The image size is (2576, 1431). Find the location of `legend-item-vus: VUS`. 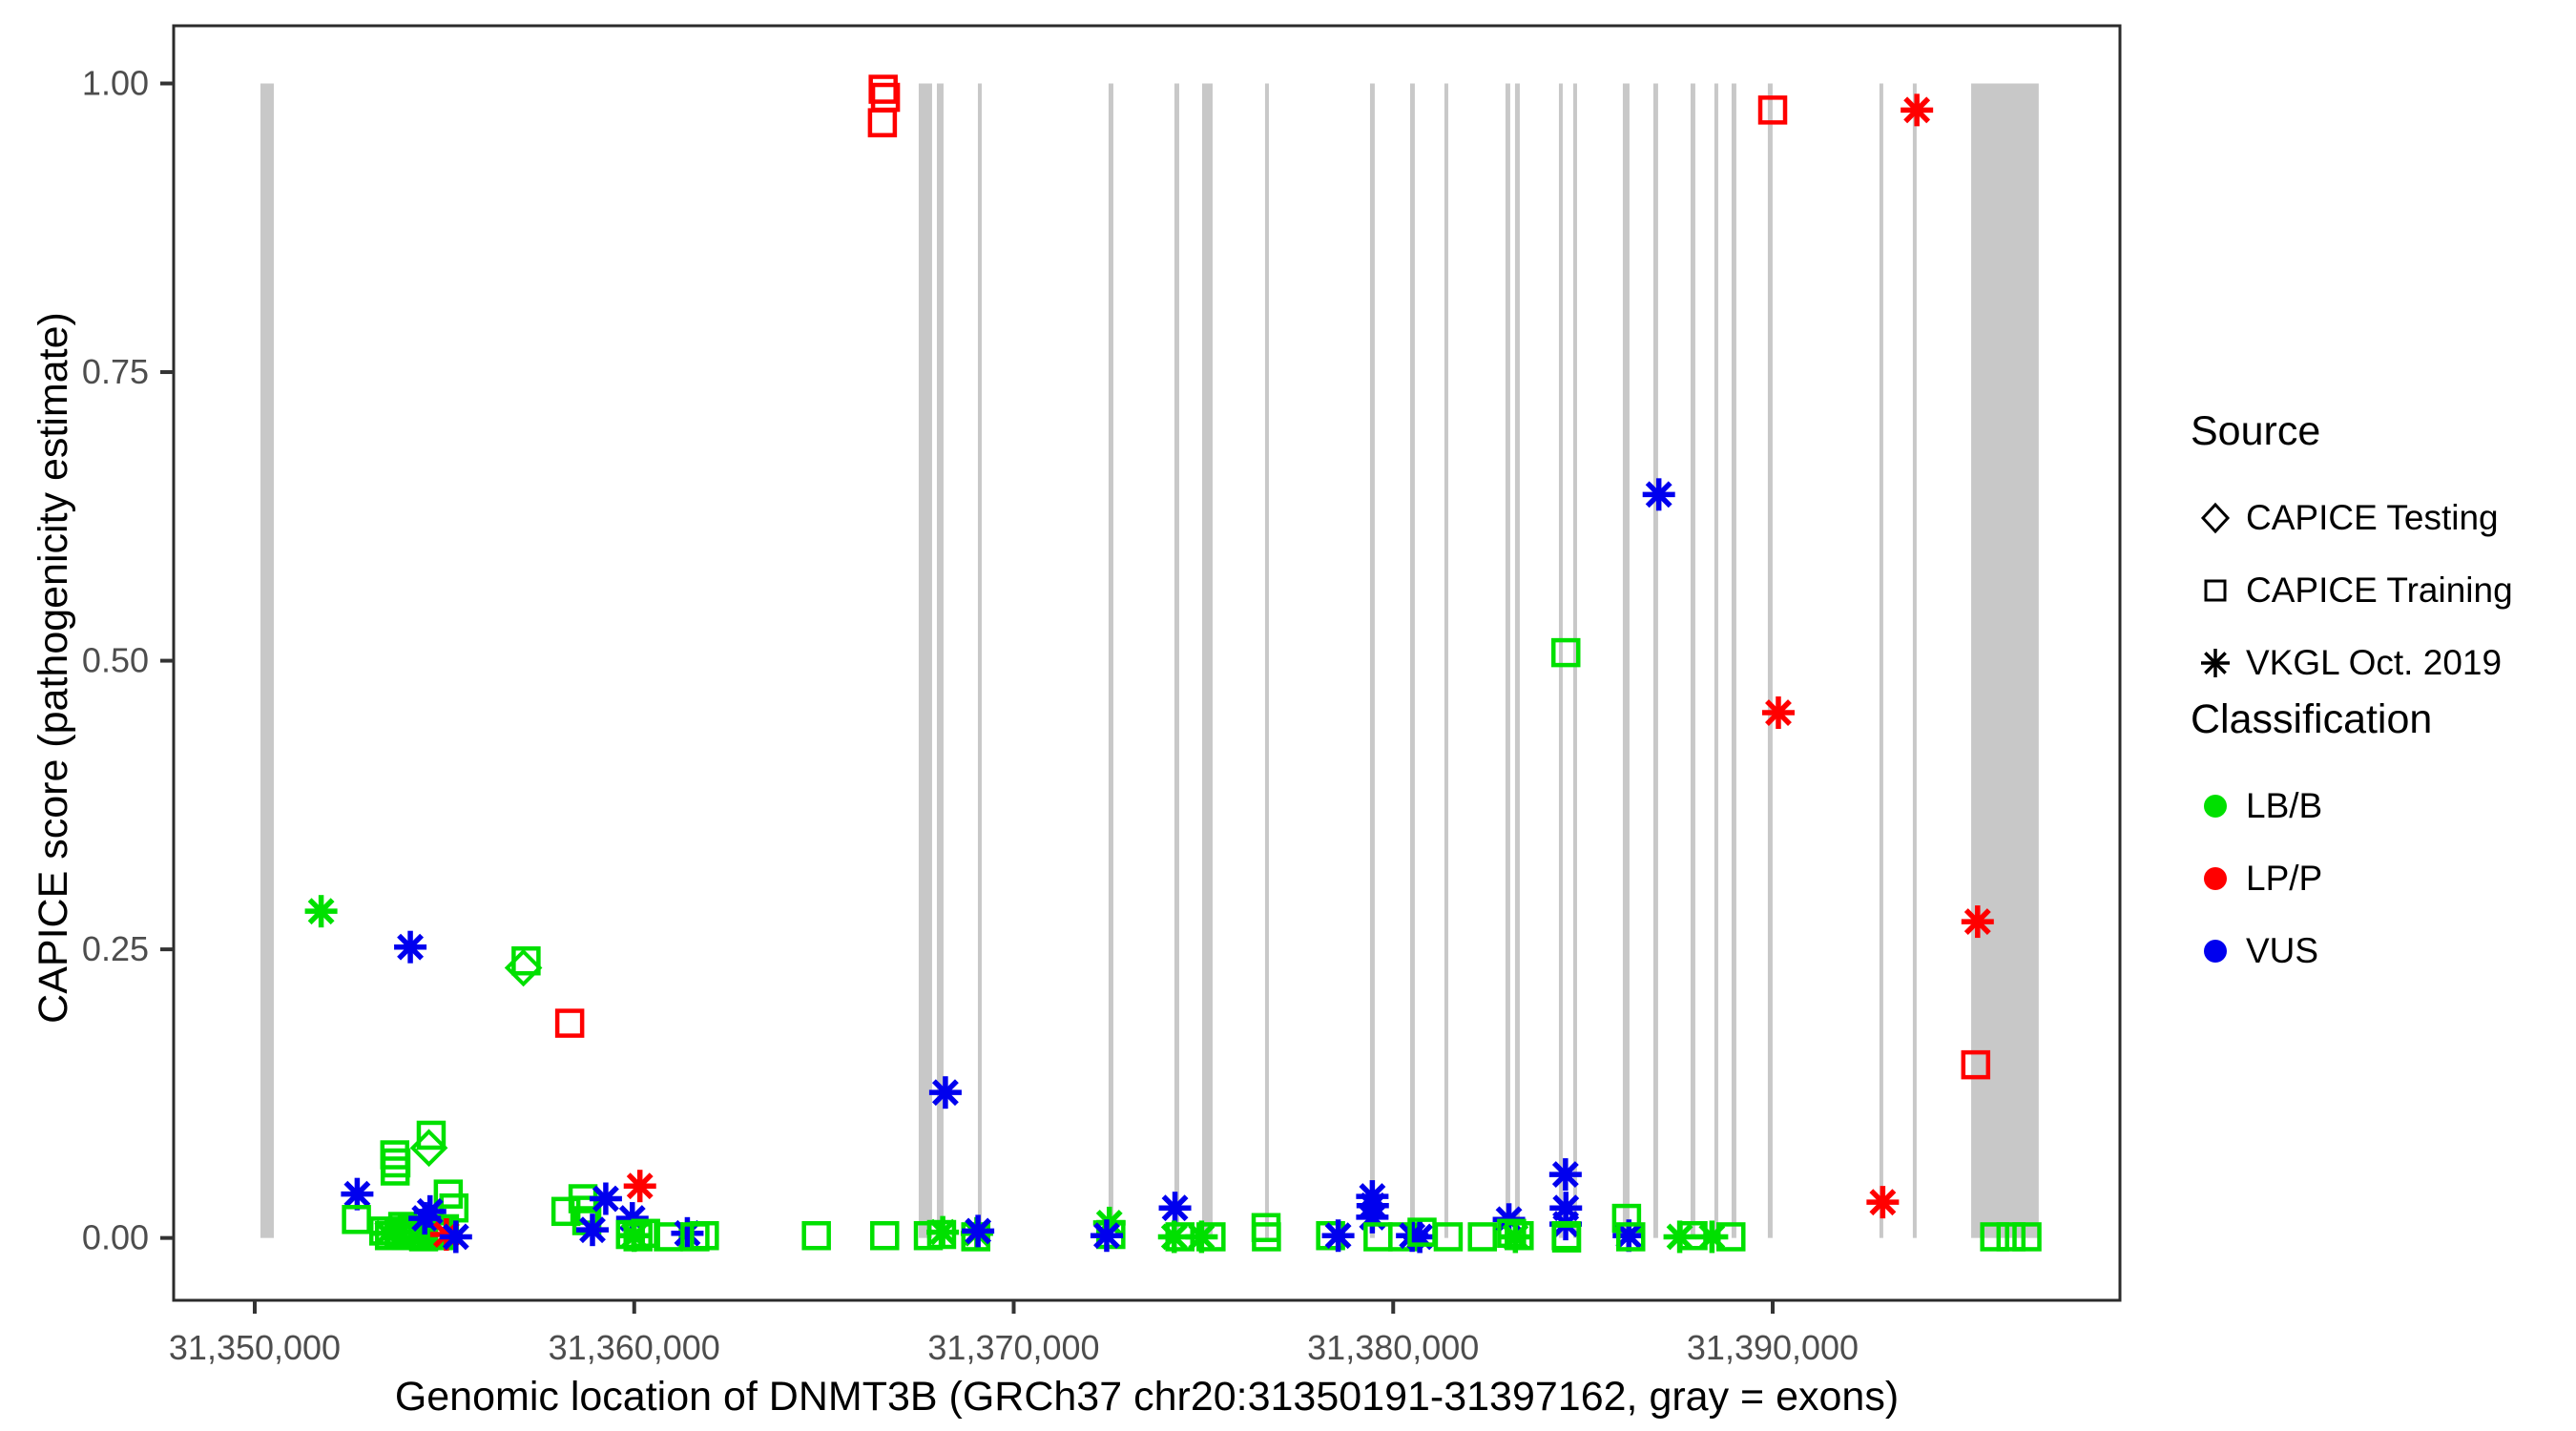

legend-item-vus: VUS is located at coordinates (2380, 951).